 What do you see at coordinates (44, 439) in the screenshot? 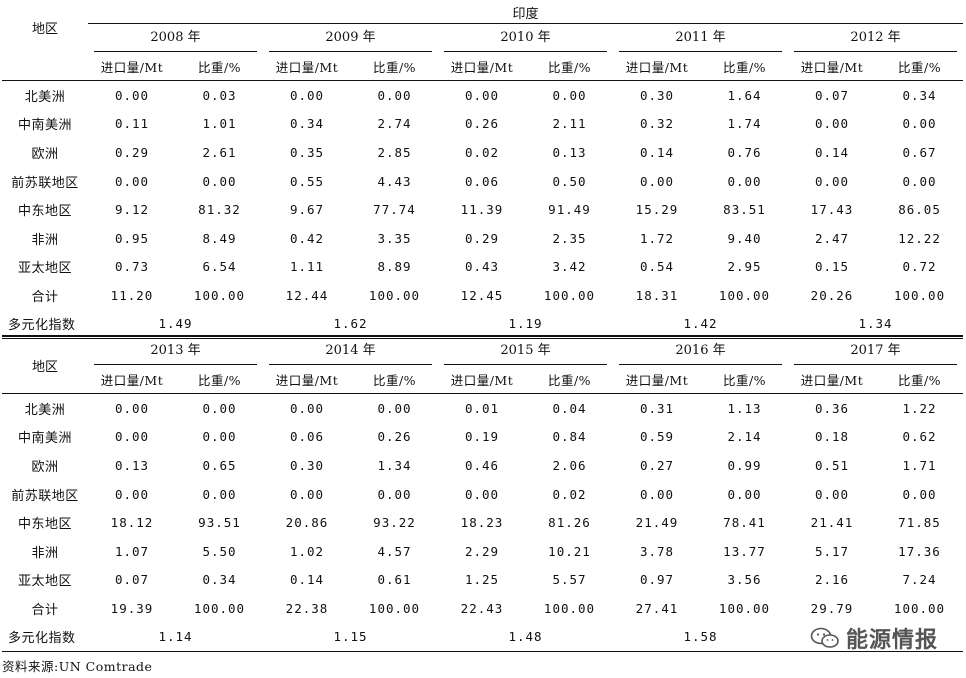
I see `region-name: 中南美洲` at bounding box center [44, 439].